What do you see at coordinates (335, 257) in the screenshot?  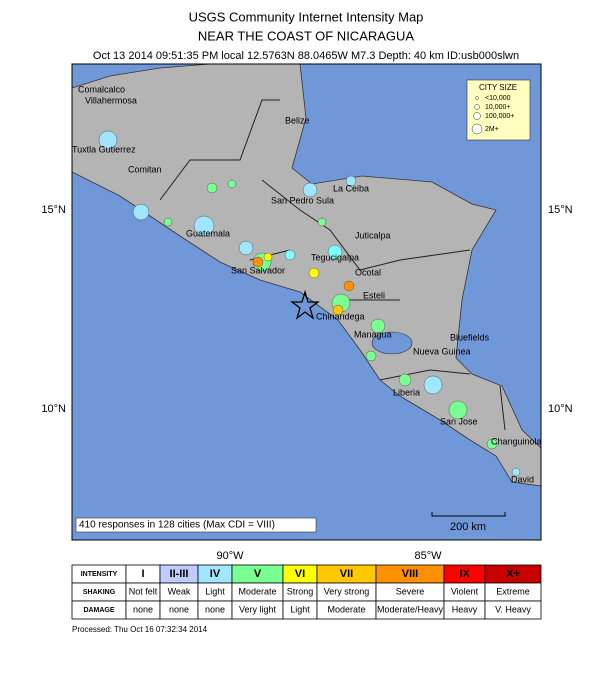 I see `city-label: Tegucigalpa` at bounding box center [335, 257].